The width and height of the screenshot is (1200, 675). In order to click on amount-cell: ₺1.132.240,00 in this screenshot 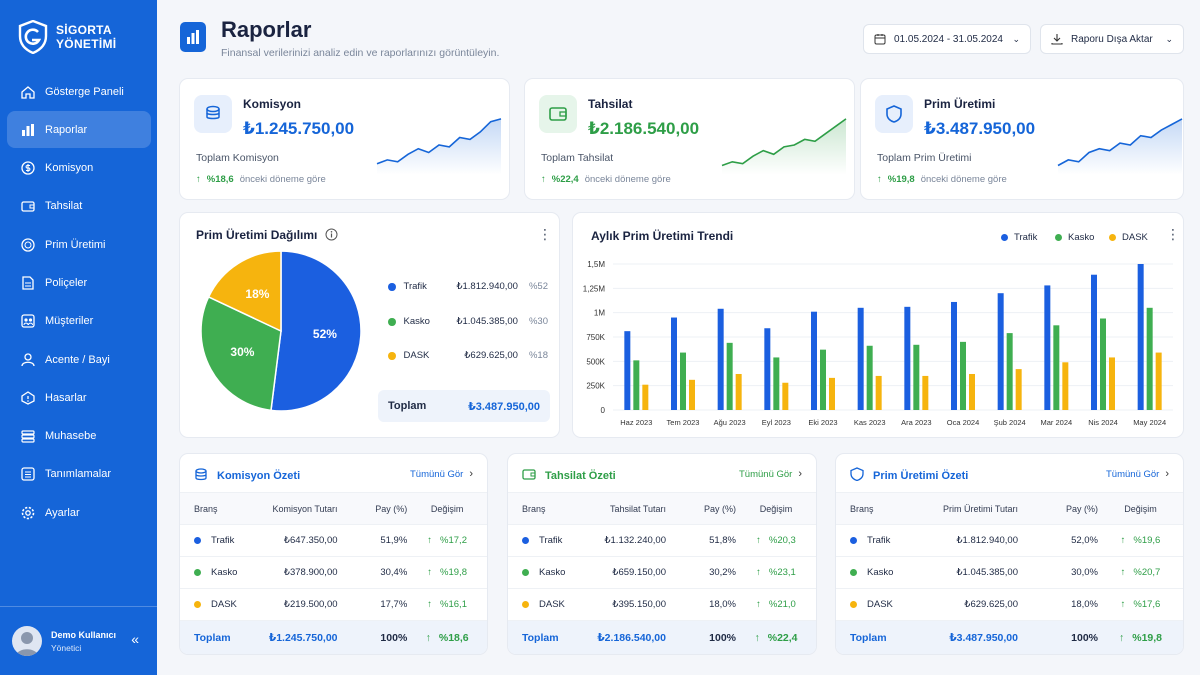, I will do `click(635, 540)`.